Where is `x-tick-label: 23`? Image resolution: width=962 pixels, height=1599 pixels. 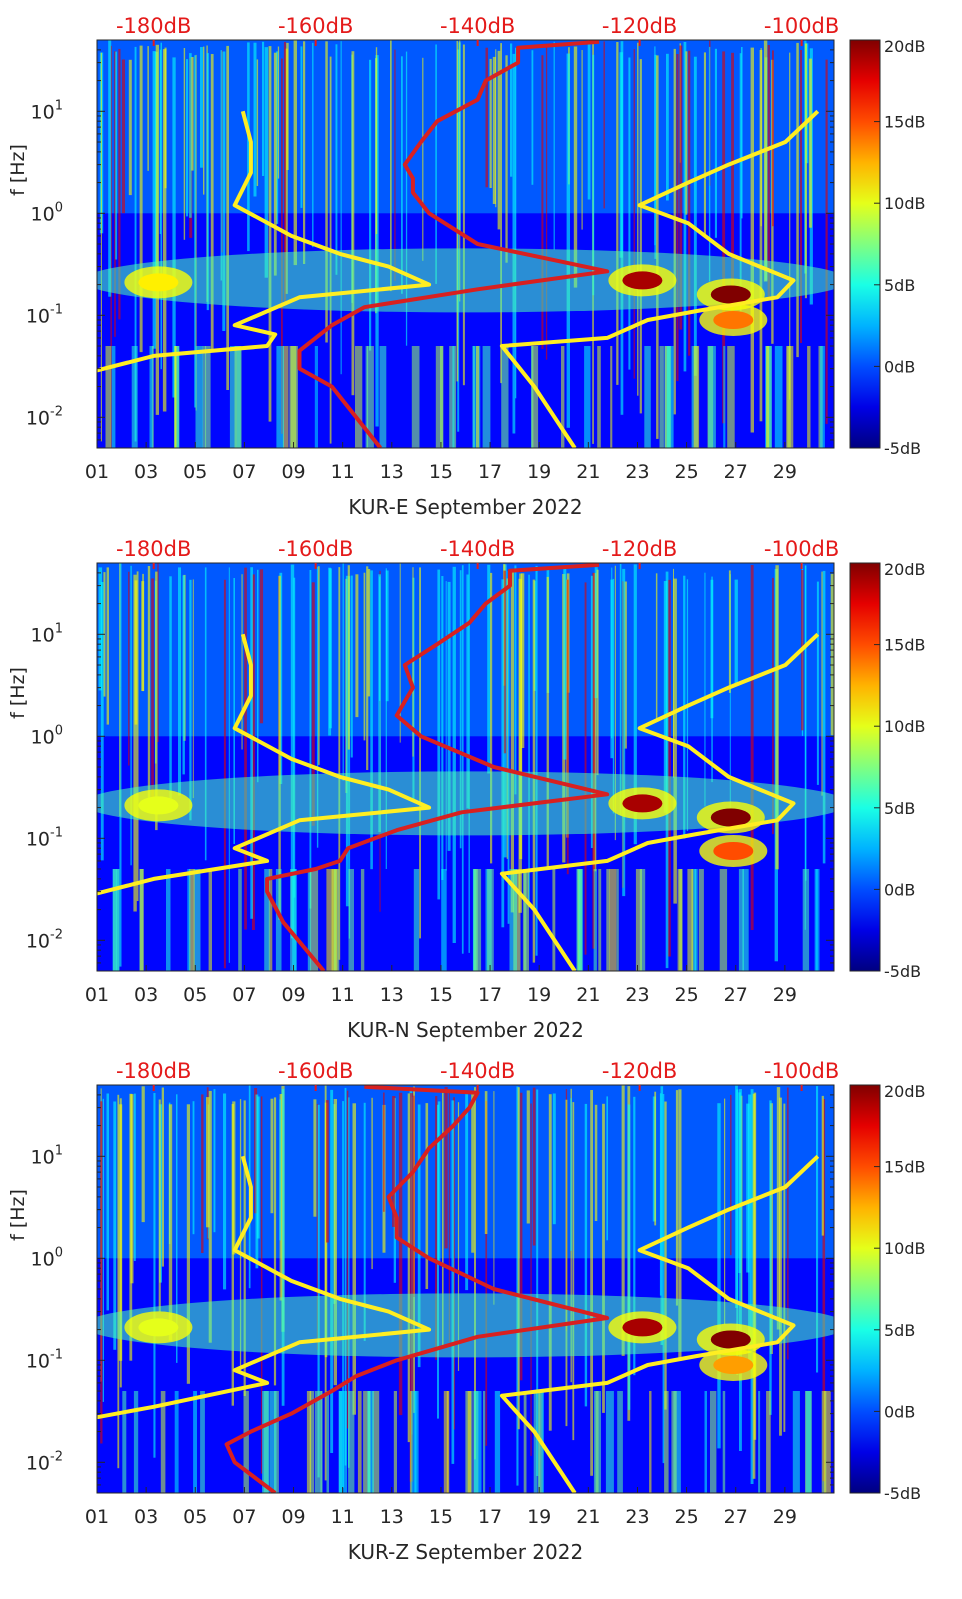
x-tick-label: 23 is located at coordinates (637, 472).